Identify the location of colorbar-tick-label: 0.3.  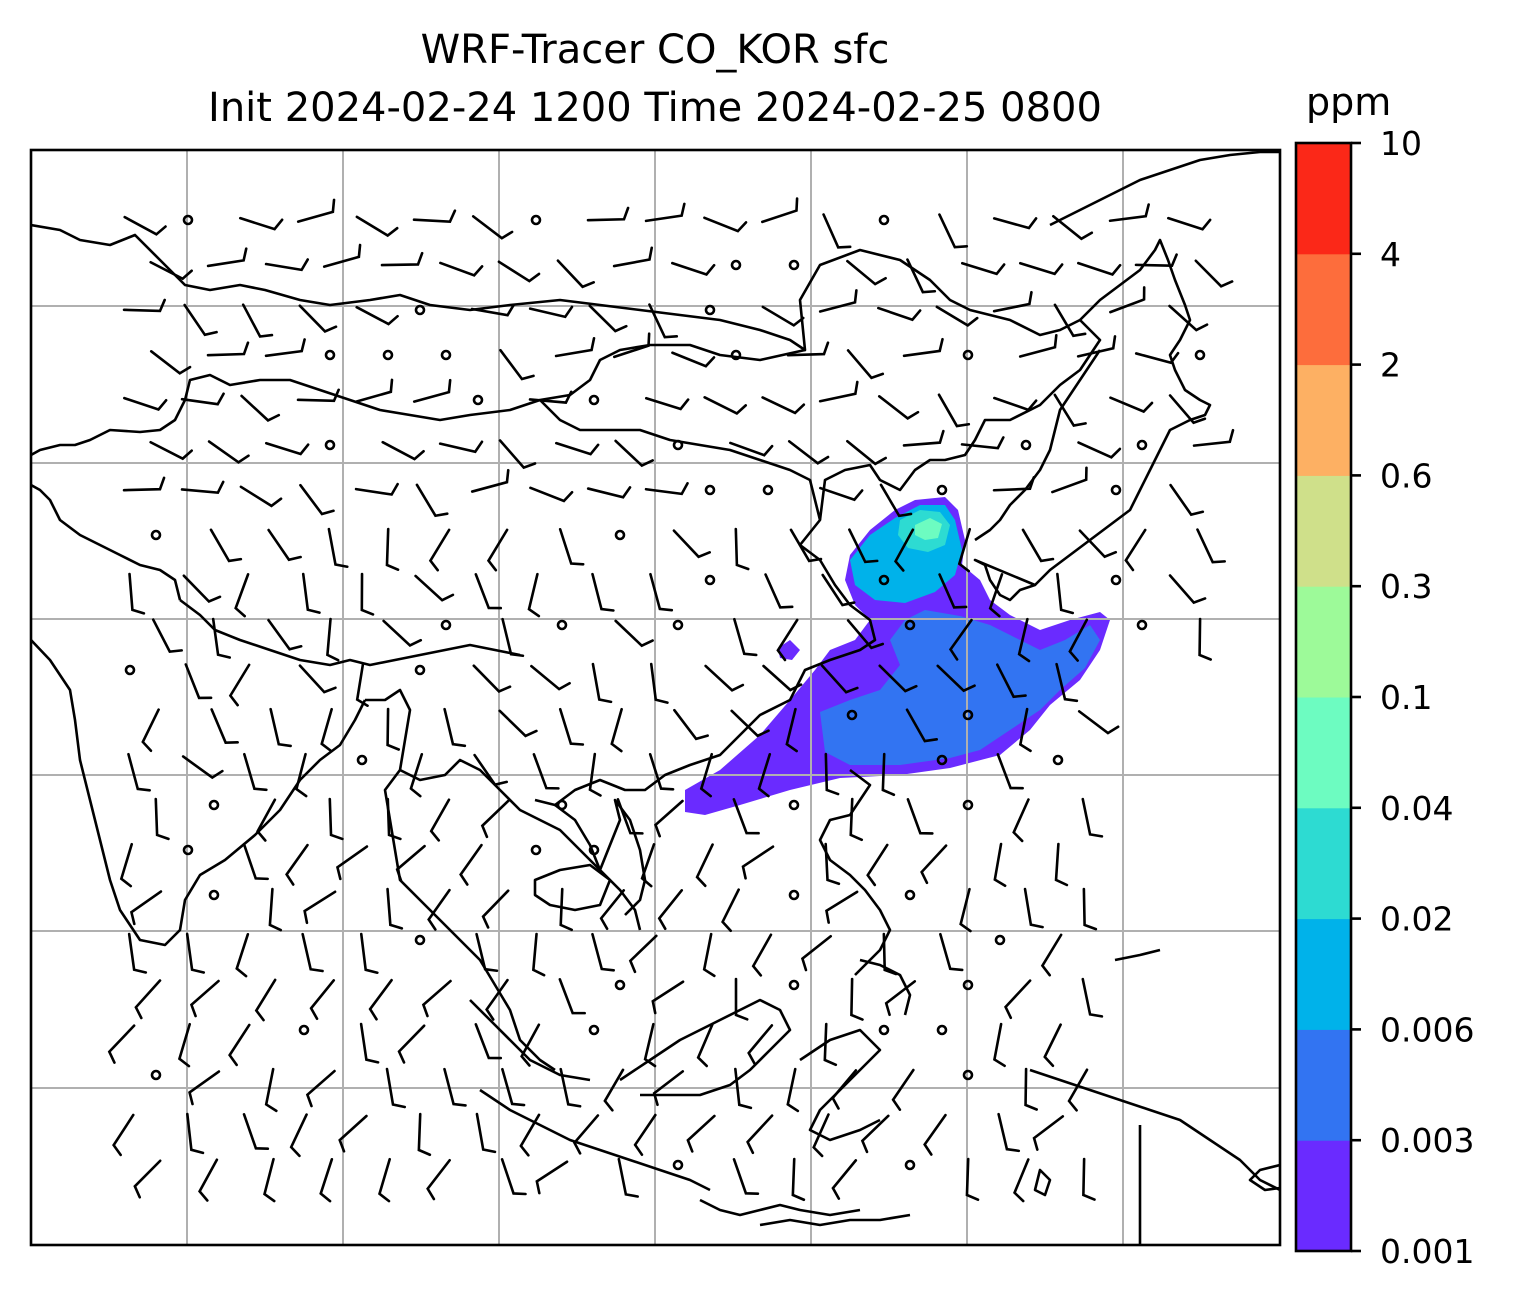
(1406, 586).